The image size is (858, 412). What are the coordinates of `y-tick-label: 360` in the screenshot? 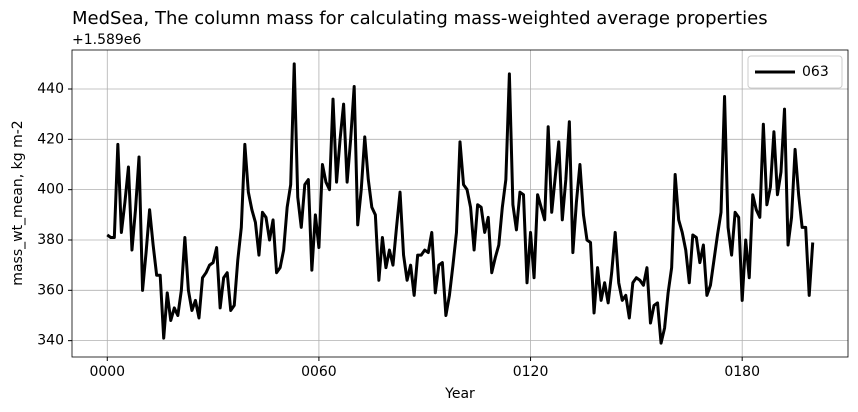 It's located at (50, 290).